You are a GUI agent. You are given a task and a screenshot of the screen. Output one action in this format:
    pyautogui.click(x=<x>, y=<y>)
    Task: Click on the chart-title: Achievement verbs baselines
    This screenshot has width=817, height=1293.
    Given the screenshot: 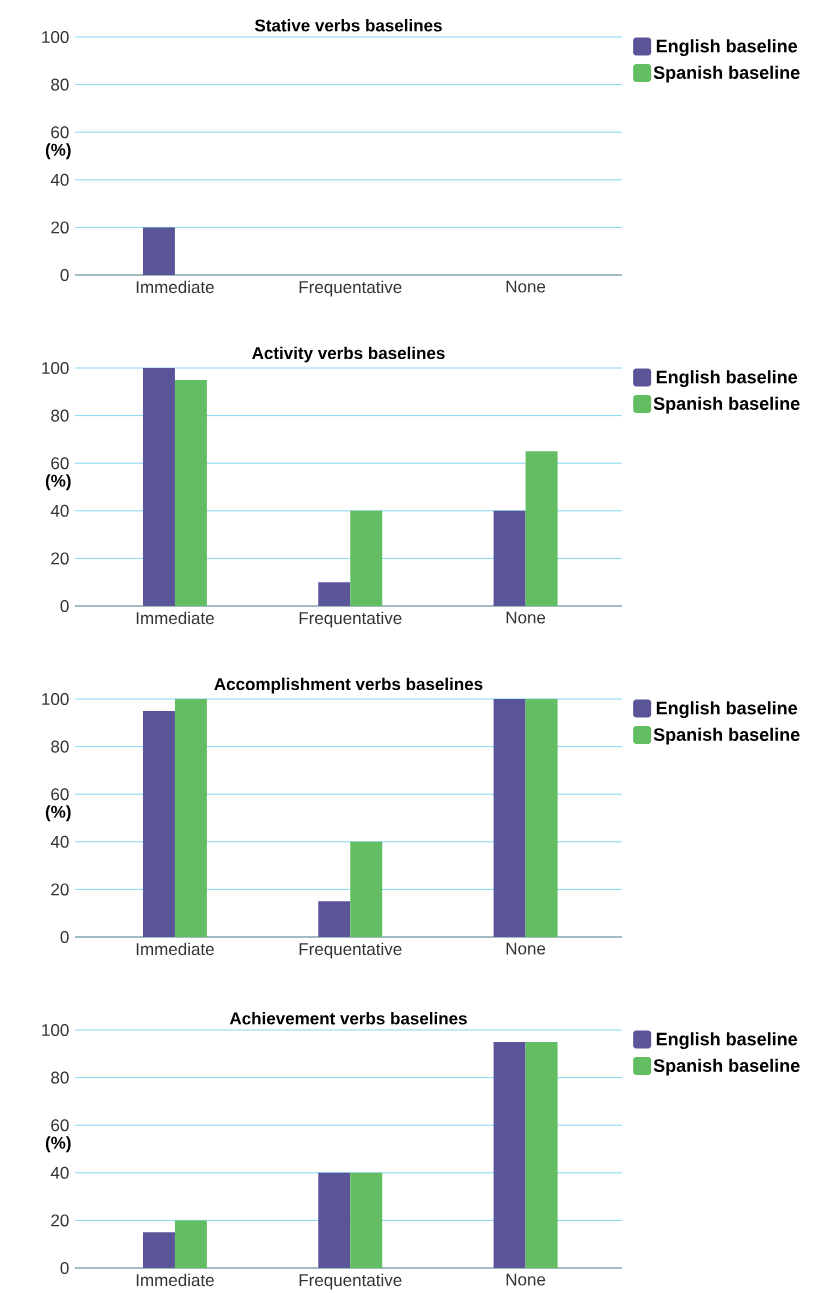 What is the action you would take?
    pyautogui.click(x=348, y=1018)
    